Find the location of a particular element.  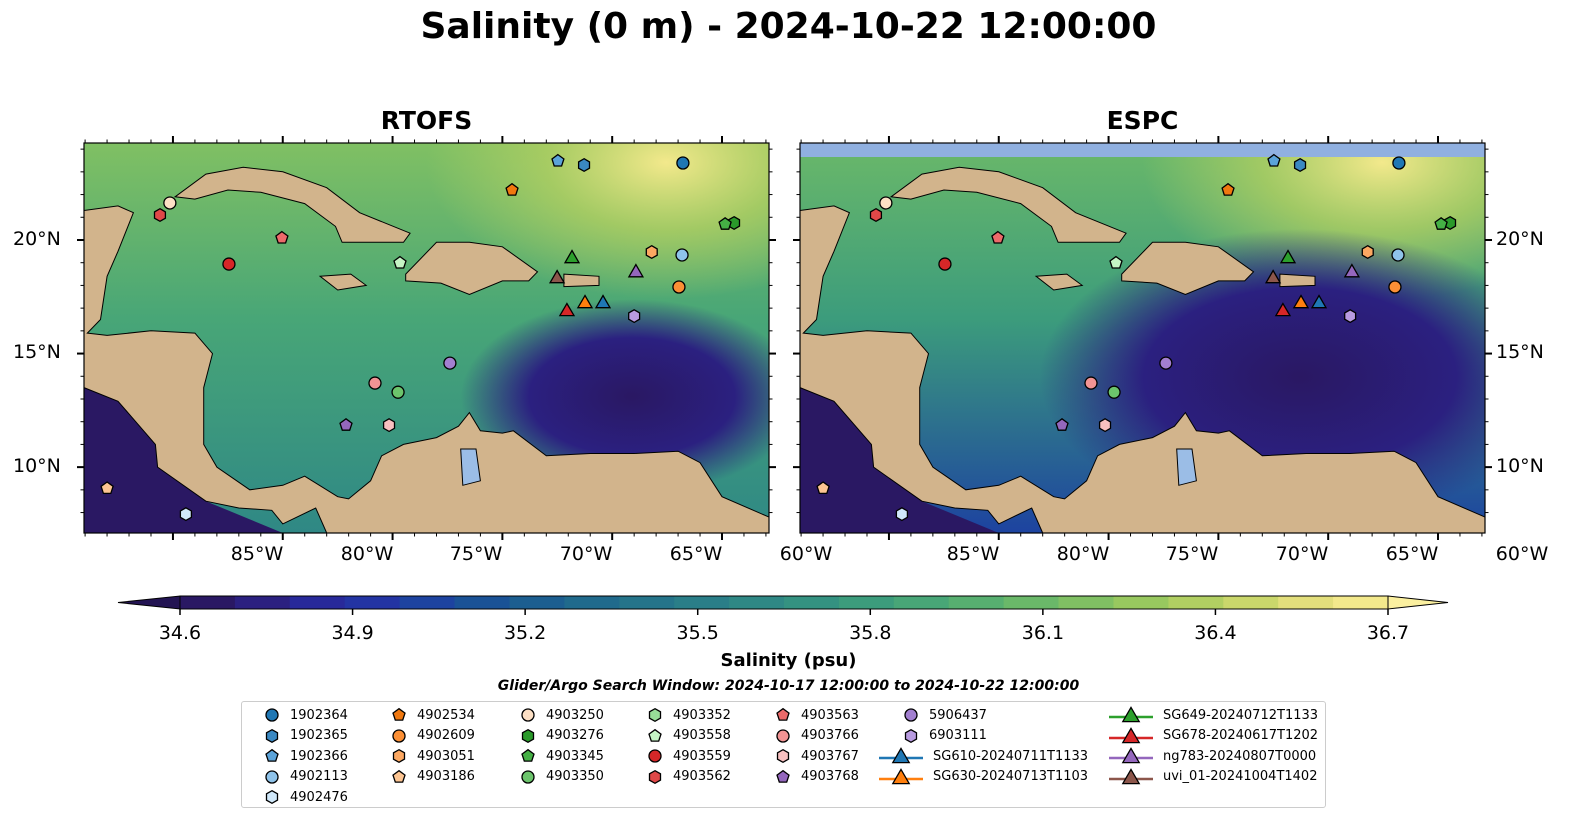

legend-item: 4903766 is located at coordinates (816, 736).